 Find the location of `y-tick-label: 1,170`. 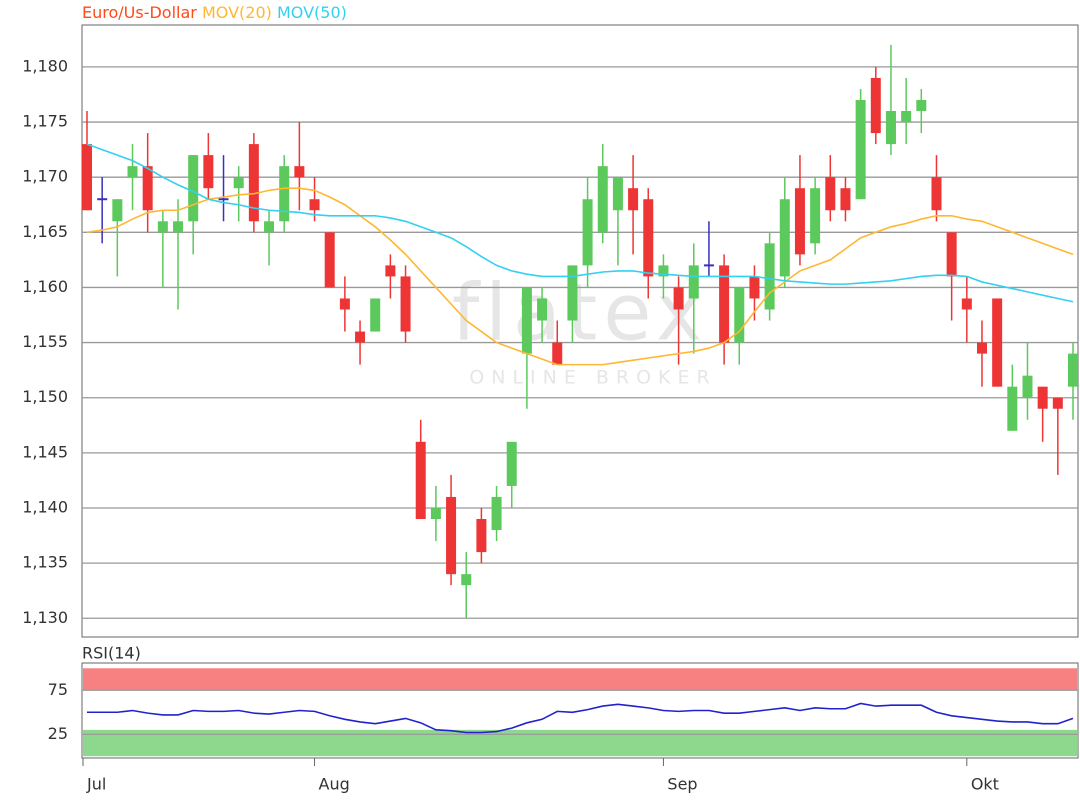

y-tick-label: 1,170 is located at coordinates (45, 176).